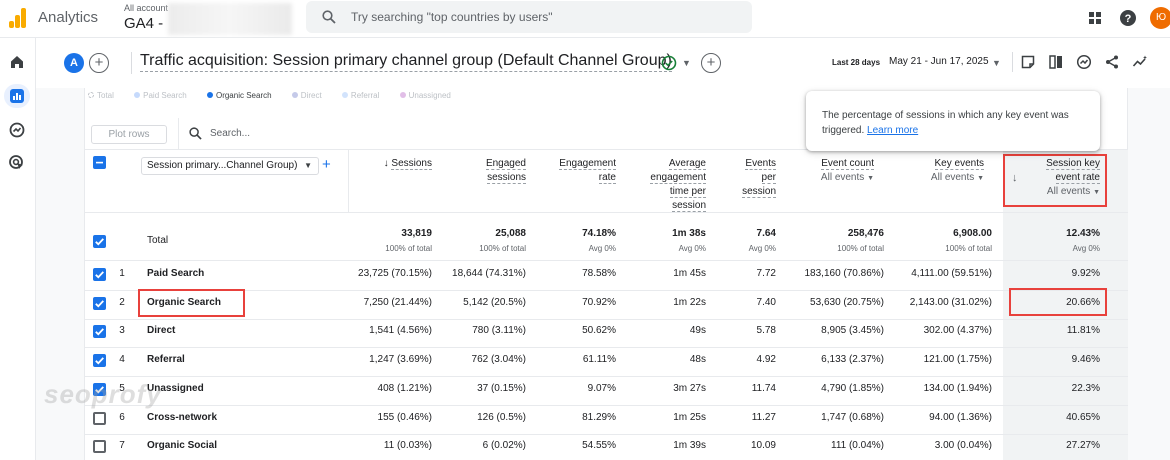 This screenshot has width=1170, height=460. Describe the element at coordinates (852, 359) in the screenshot. I see `cell-evcount: 6,133 (2.37%)` at that location.